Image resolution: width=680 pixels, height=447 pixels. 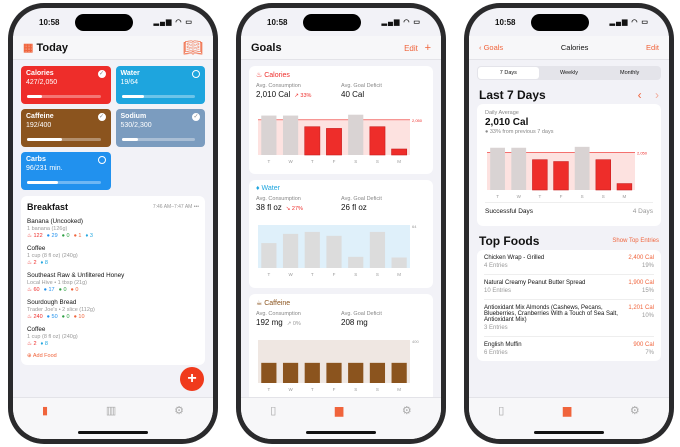 I want to click on deficit-label: Avg. Goal Deficit, so click(x=361, y=199).